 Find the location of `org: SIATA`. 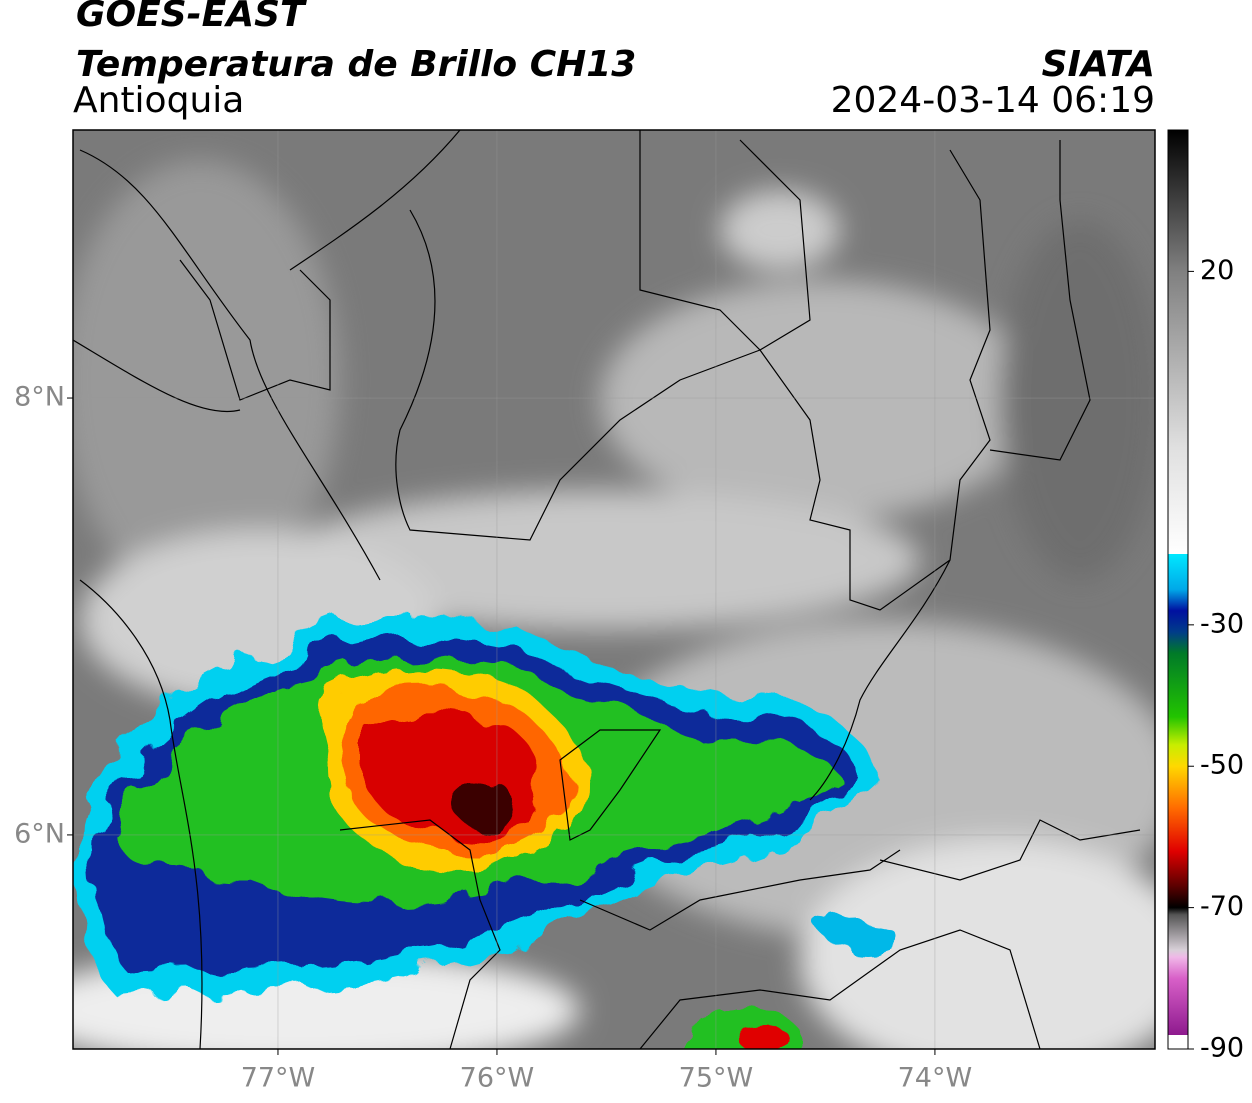

org: SIATA is located at coordinates (1098, 64).